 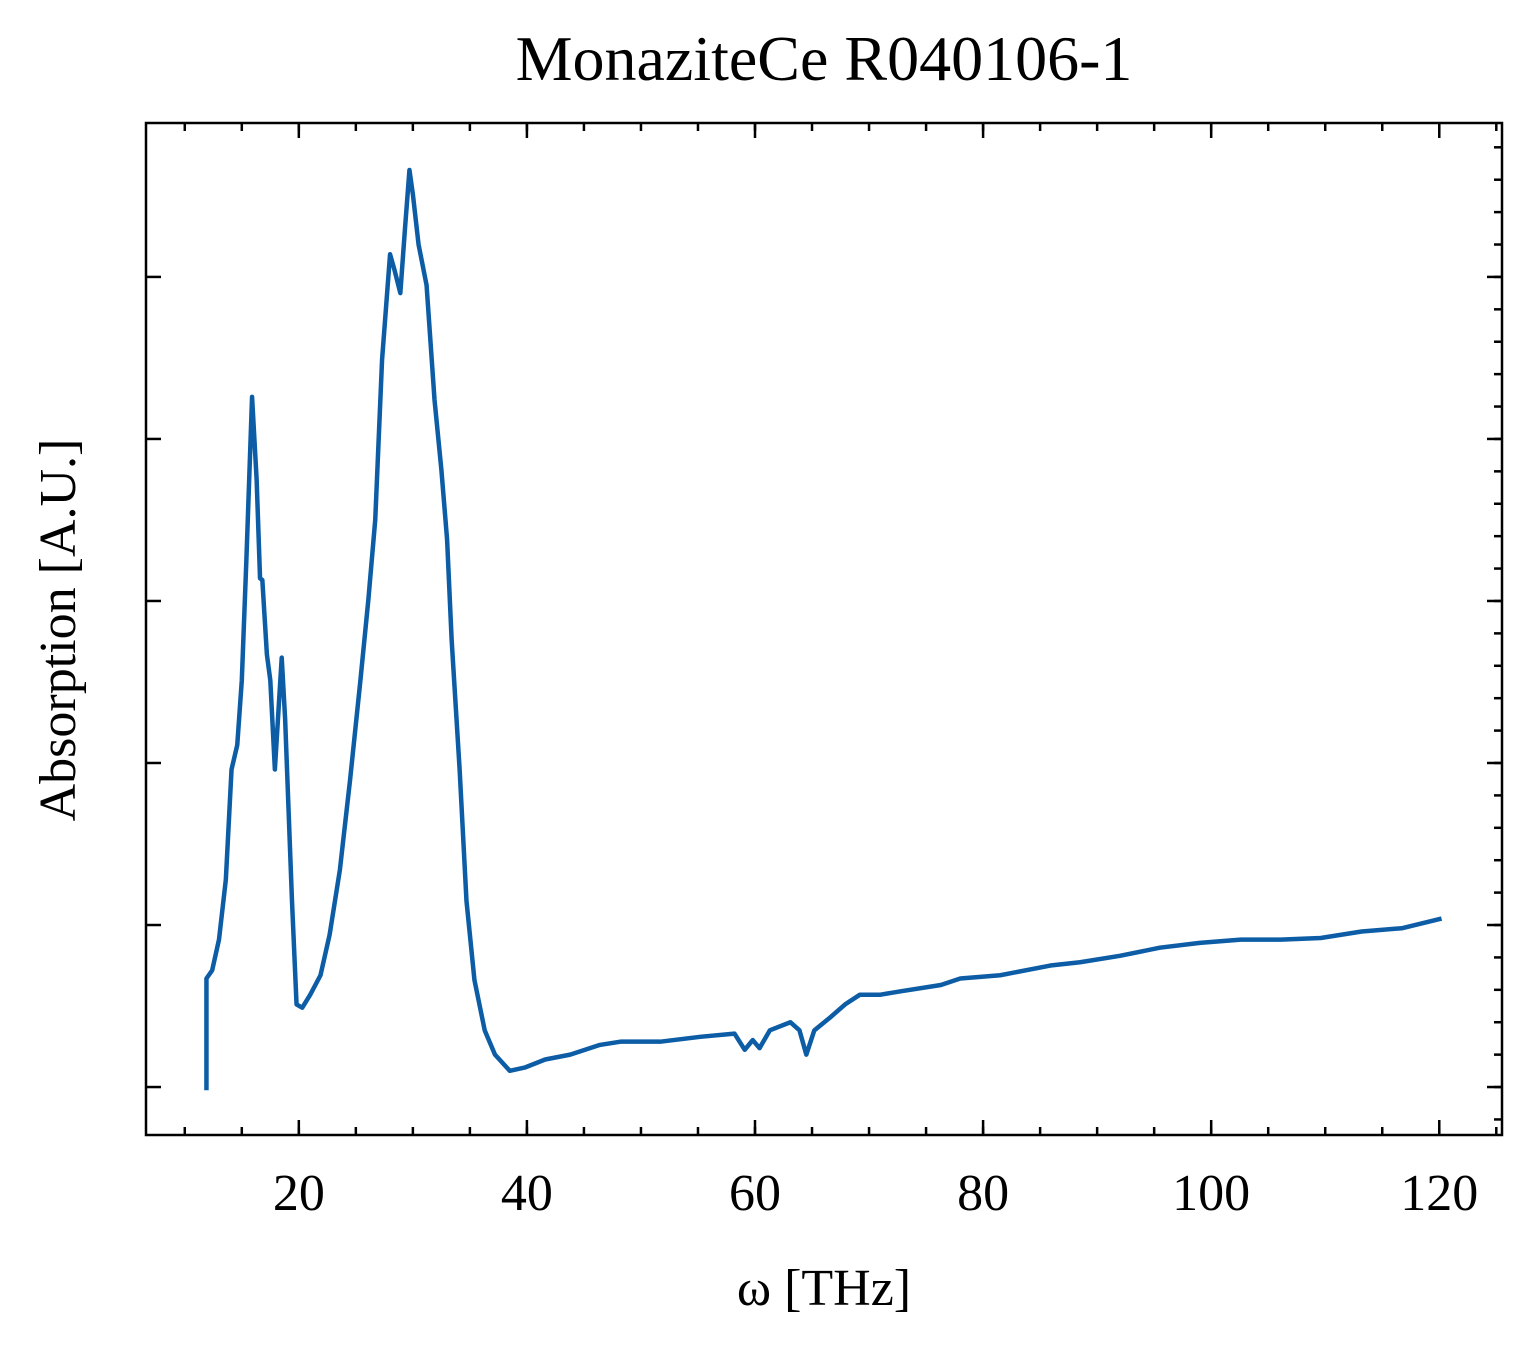 What do you see at coordinates (527, 1193) in the screenshot?
I see `x-tick-label: 40` at bounding box center [527, 1193].